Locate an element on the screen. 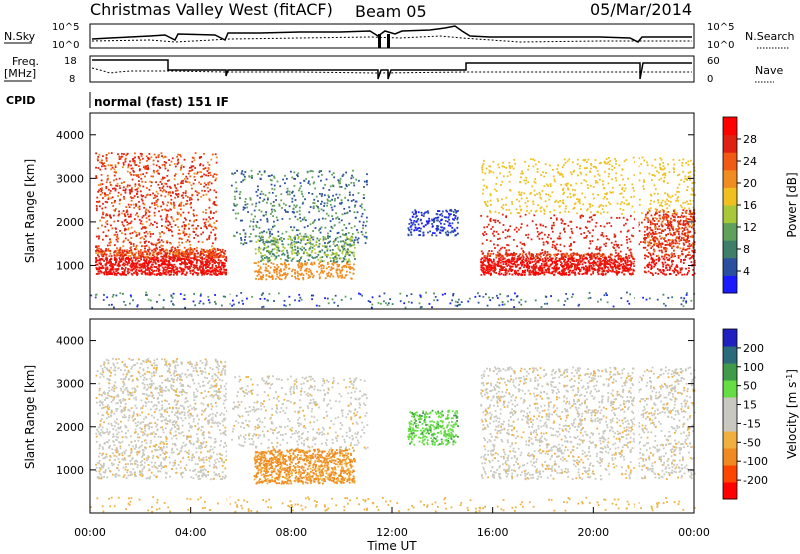 The width and height of the screenshot is (800, 554). freq-label-2: [MHz] is located at coordinates (20, 73).